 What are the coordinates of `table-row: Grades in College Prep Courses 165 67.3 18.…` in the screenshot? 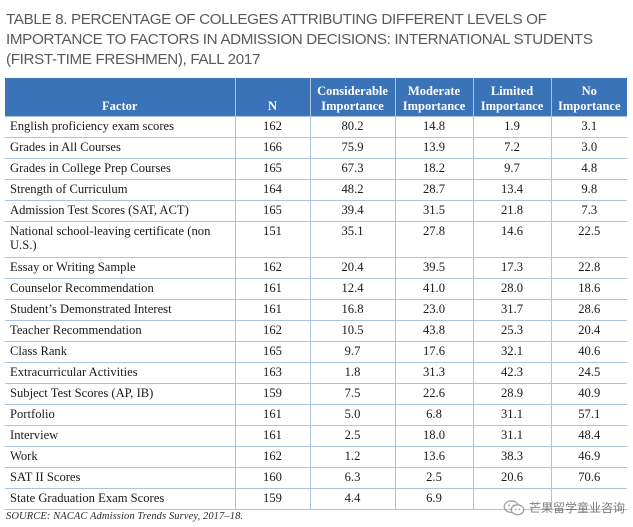 It's located at (316, 169).